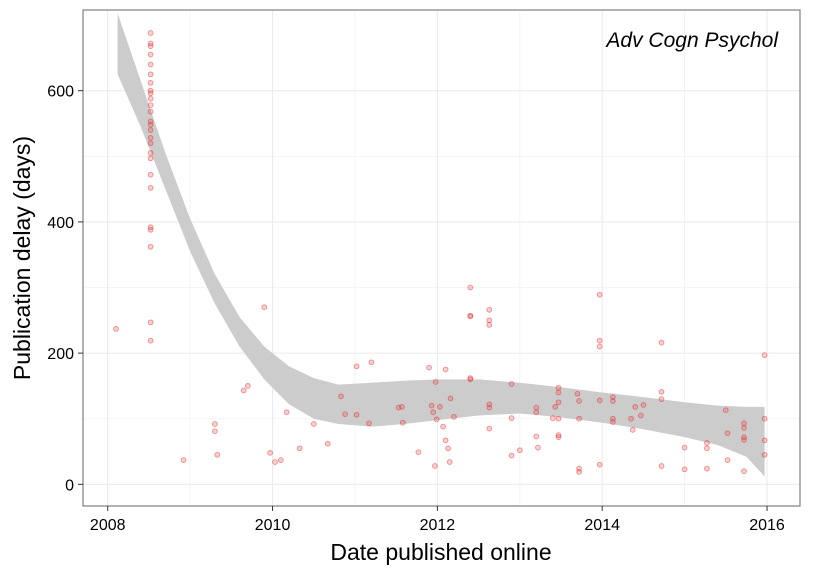 Image resolution: width=825 pixels, height=570 pixels. What do you see at coordinates (108, 525) in the screenshot?
I see `x-tick-label: 2008` at bounding box center [108, 525].